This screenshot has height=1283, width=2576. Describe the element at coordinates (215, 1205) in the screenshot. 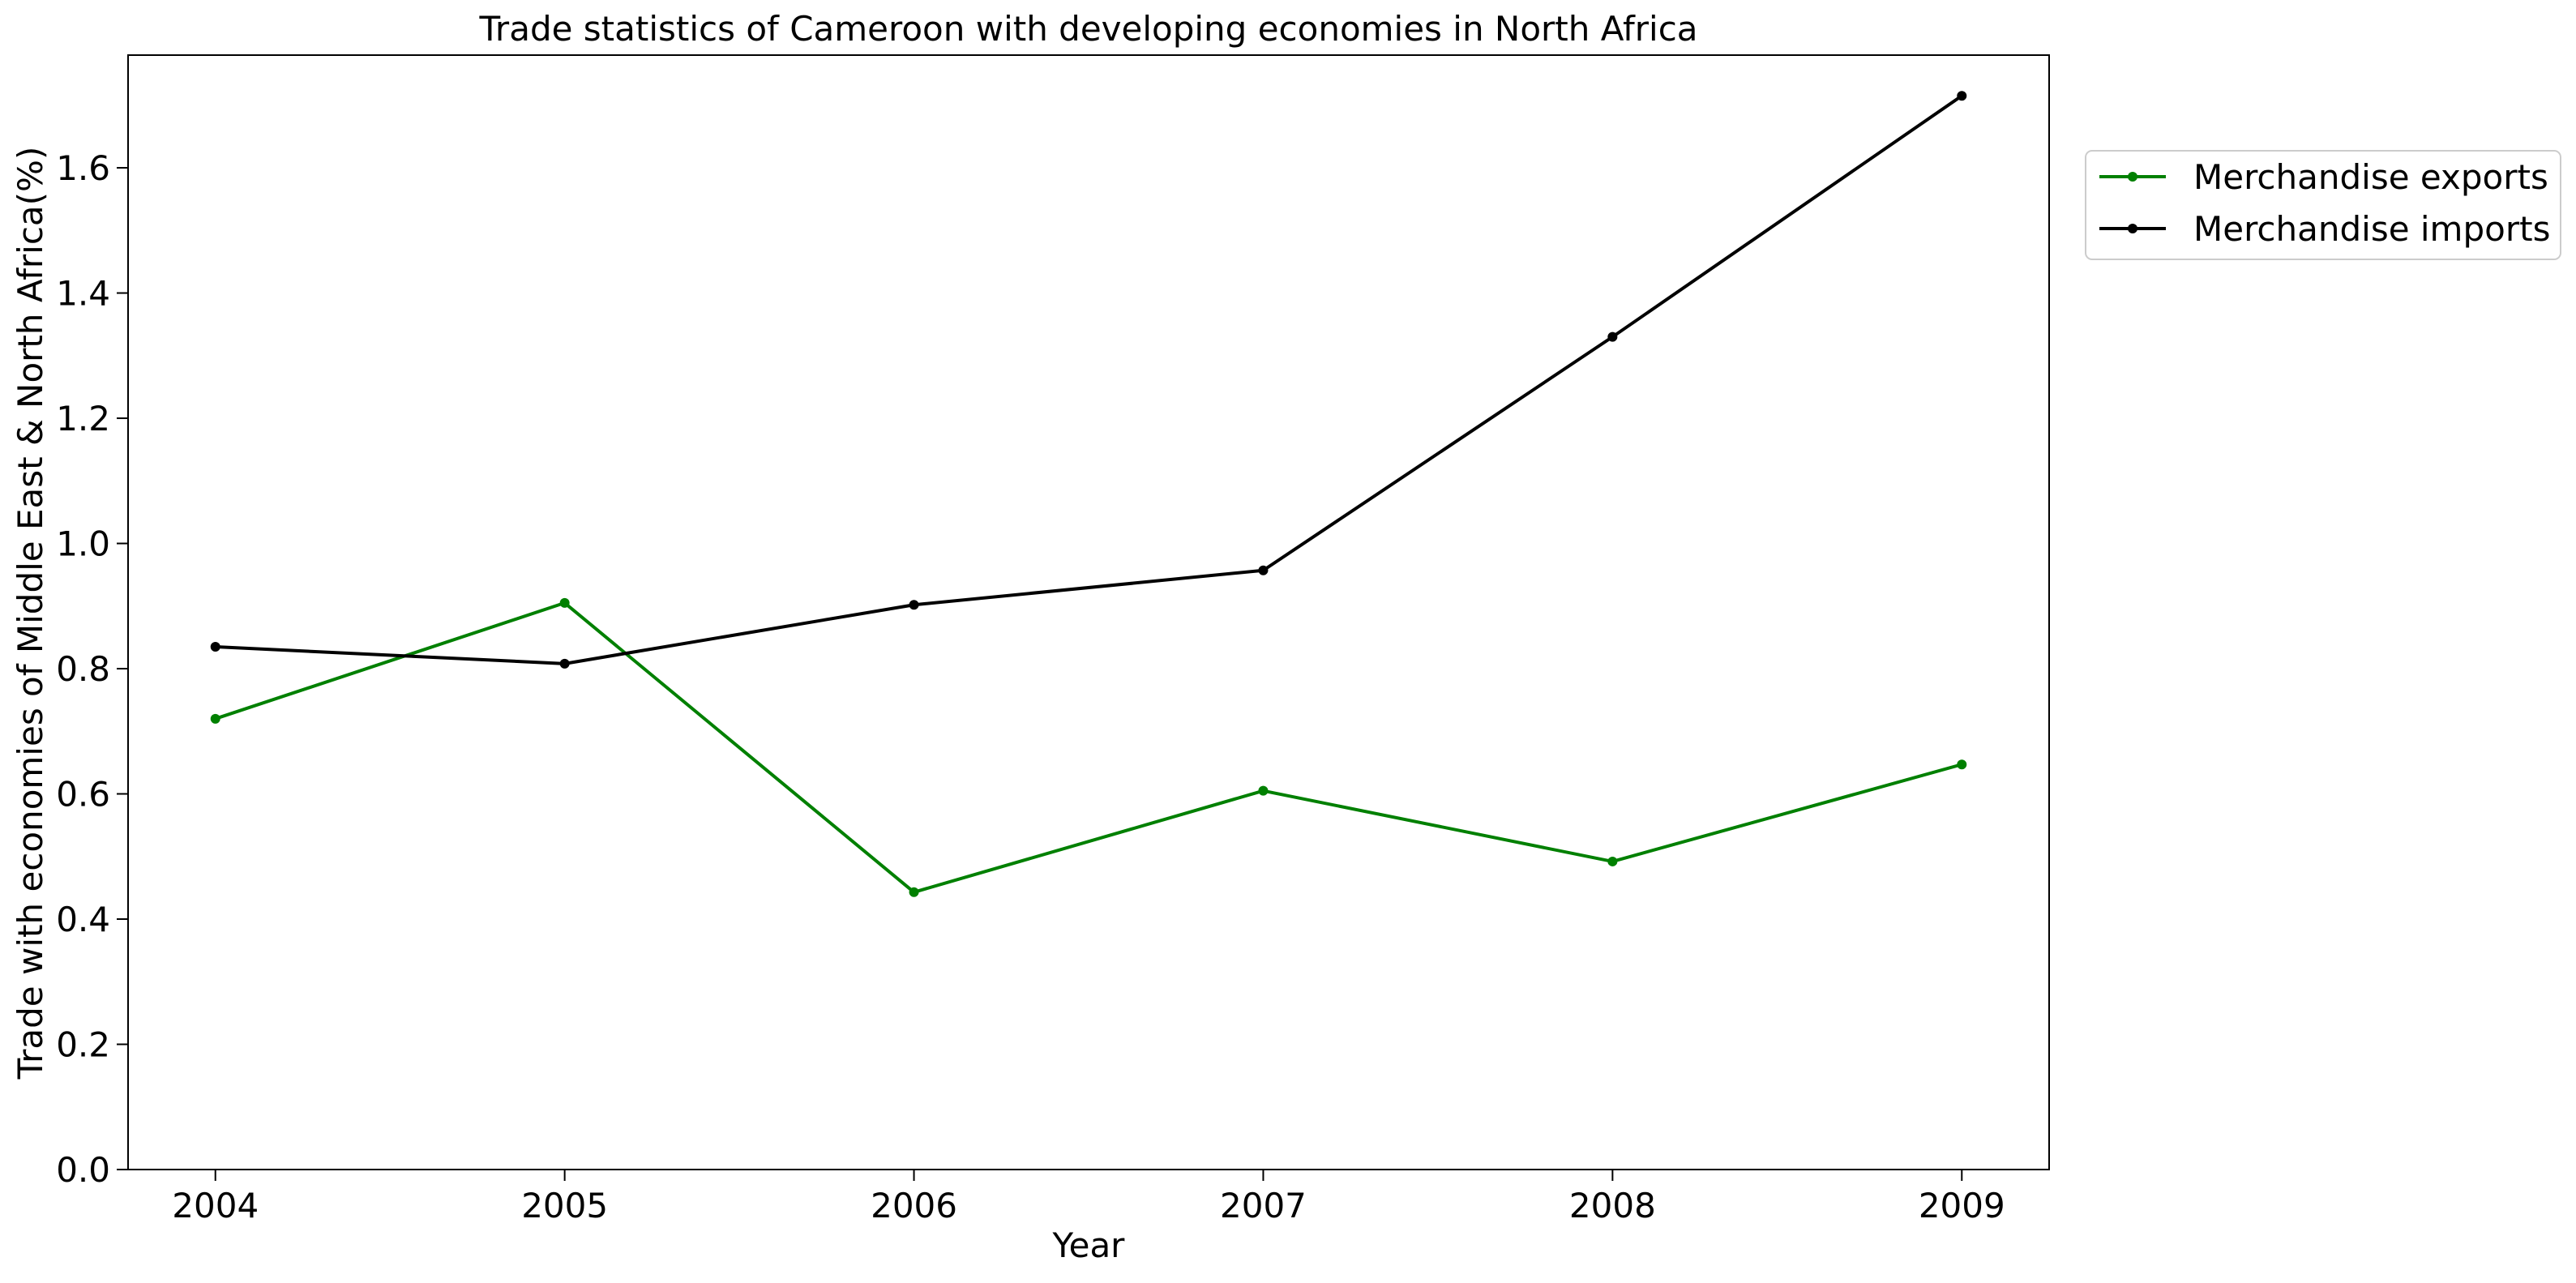

I see `x-tick-label: 2004` at that location.